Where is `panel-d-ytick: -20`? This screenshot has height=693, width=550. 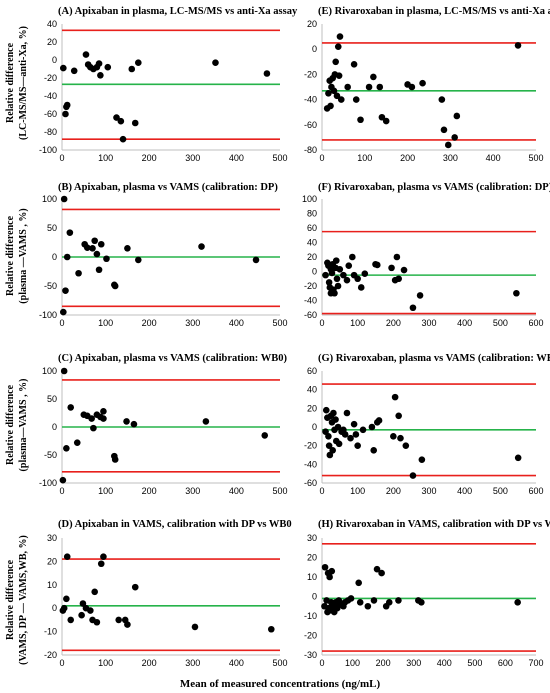 panel-d-ytick: -20 is located at coordinates (50, 655).